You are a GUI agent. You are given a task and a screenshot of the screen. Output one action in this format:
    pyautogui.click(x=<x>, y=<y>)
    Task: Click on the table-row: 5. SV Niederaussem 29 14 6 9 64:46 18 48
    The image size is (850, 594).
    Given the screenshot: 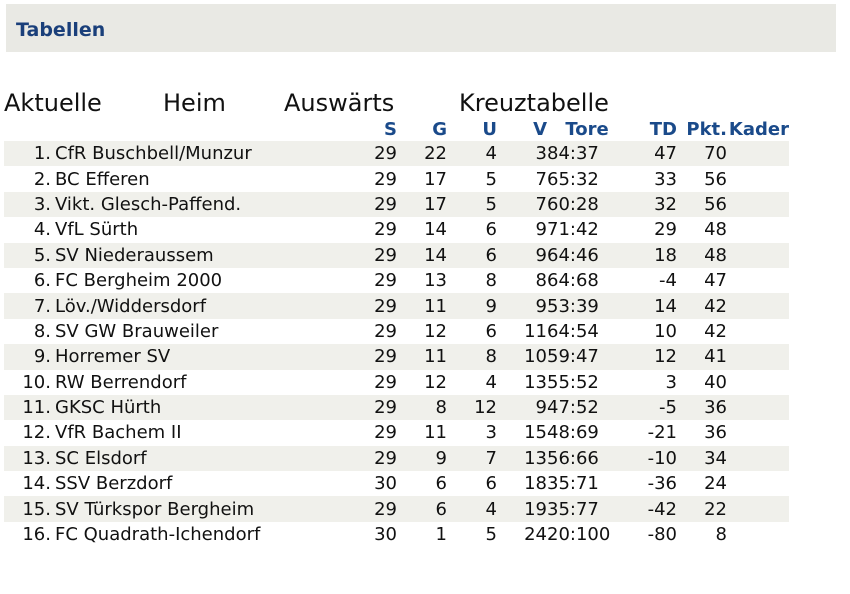 What is the action you would take?
    pyautogui.click(x=396, y=255)
    